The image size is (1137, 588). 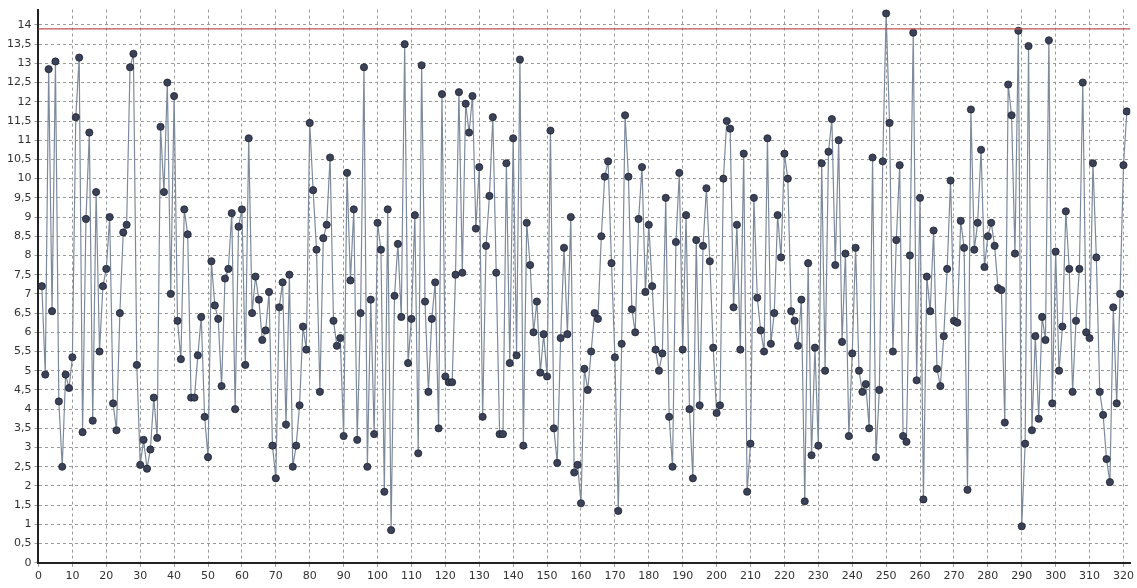 What do you see at coordinates (615, 576) in the screenshot?
I see `x-tick-label: 170` at bounding box center [615, 576].